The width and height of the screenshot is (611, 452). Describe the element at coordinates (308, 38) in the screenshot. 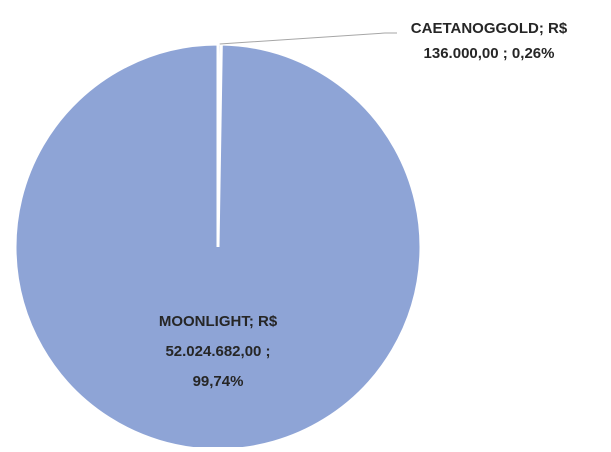

I see `leader-line` at that location.